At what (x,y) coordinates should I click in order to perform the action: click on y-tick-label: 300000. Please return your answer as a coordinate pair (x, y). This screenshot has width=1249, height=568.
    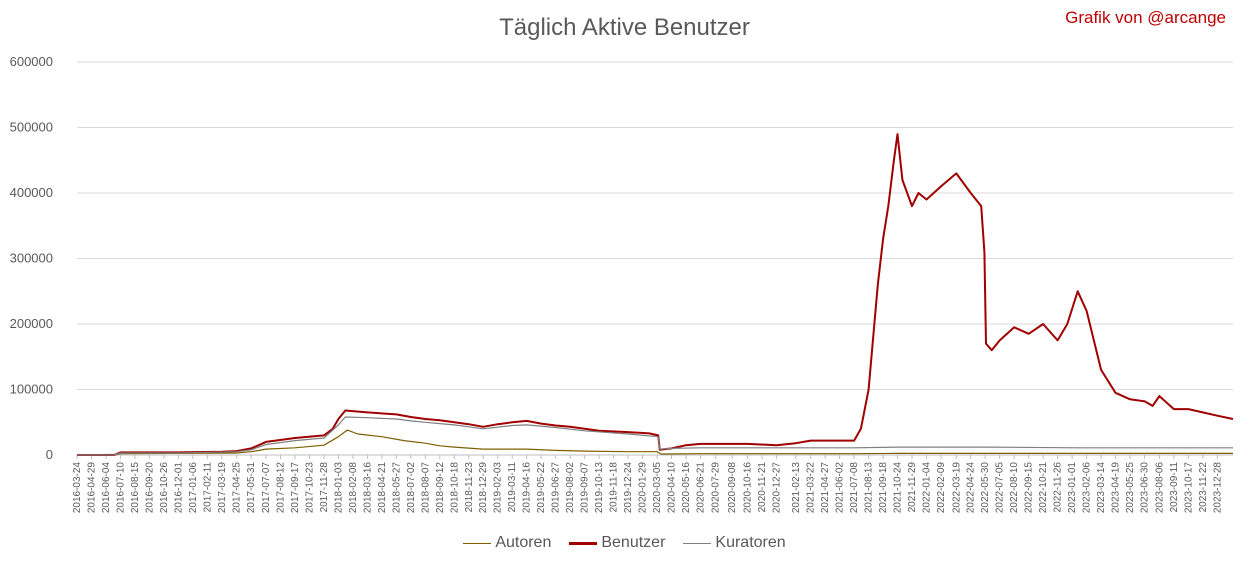
    Looking at the image, I should click on (31, 258).